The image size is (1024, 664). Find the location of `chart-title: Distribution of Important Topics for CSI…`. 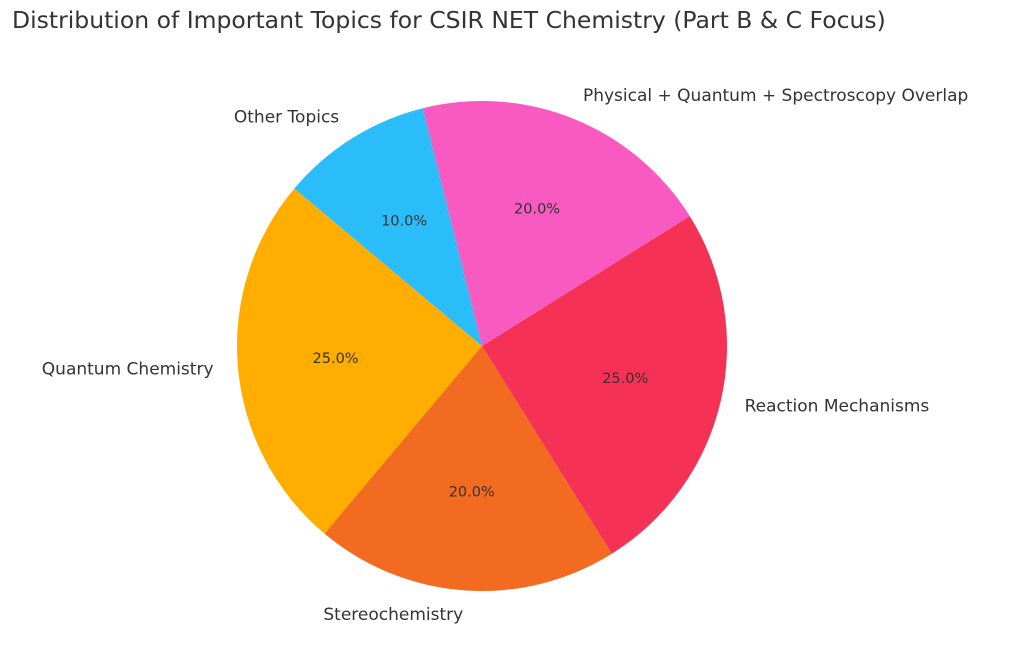

chart-title: Distribution of Important Topics for CSI… is located at coordinates (449, 20).